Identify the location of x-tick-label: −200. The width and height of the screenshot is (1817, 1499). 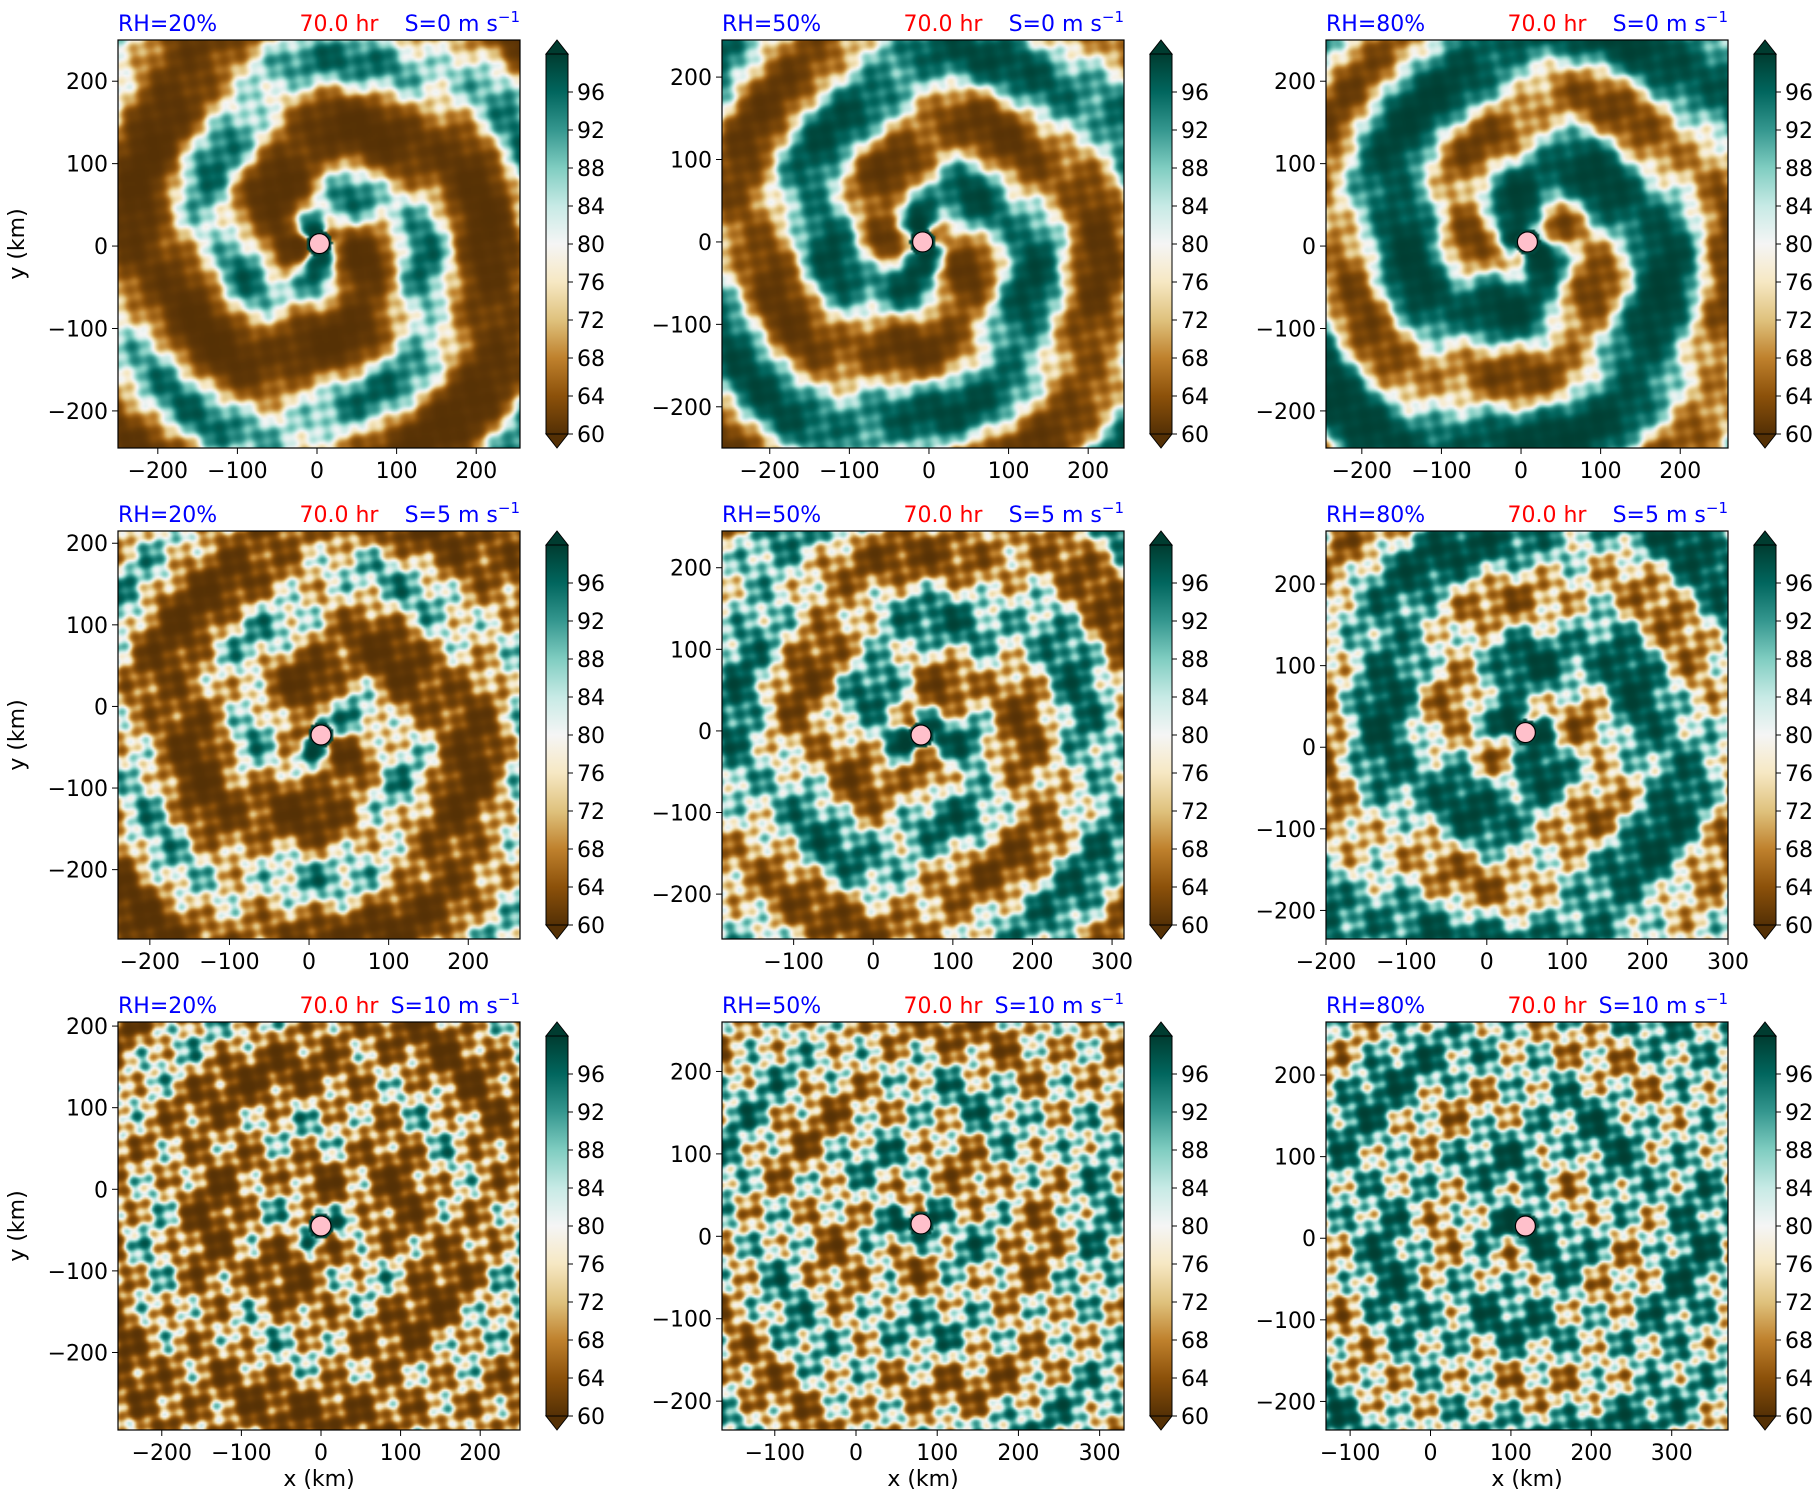
(162, 1453).